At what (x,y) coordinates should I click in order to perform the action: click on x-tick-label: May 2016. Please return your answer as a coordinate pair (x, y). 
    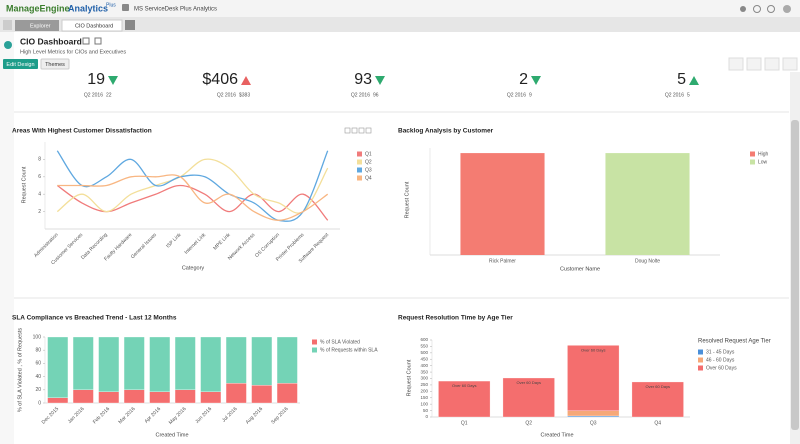
    Looking at the image, I should click on (178, 416).